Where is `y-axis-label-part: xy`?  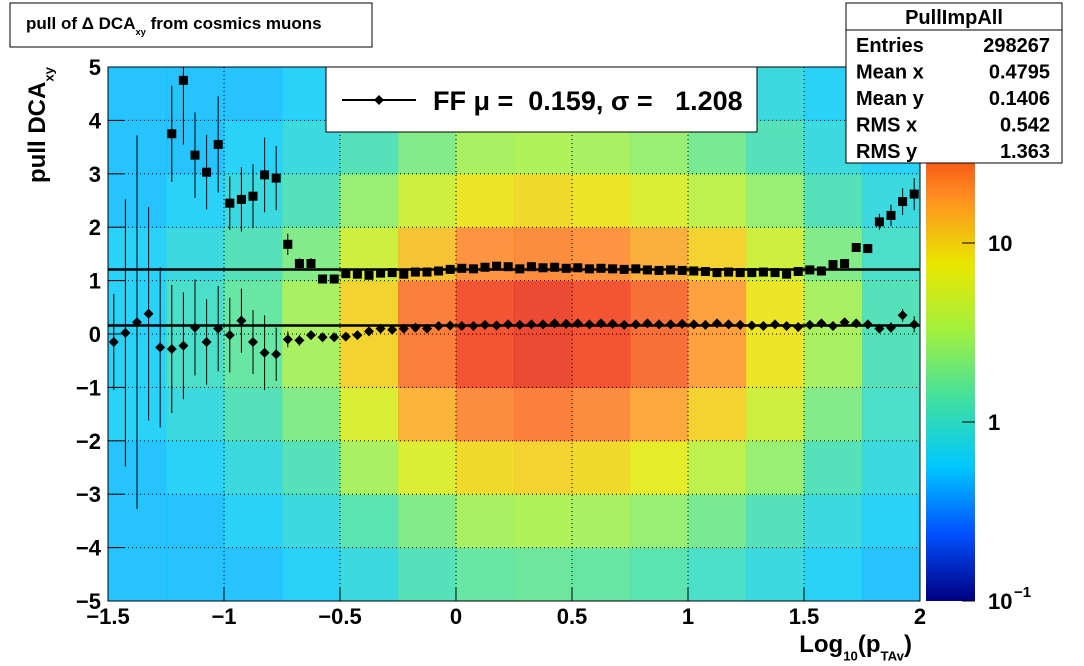
y-axis-label-part: xy is located at coordinates (48, 73).